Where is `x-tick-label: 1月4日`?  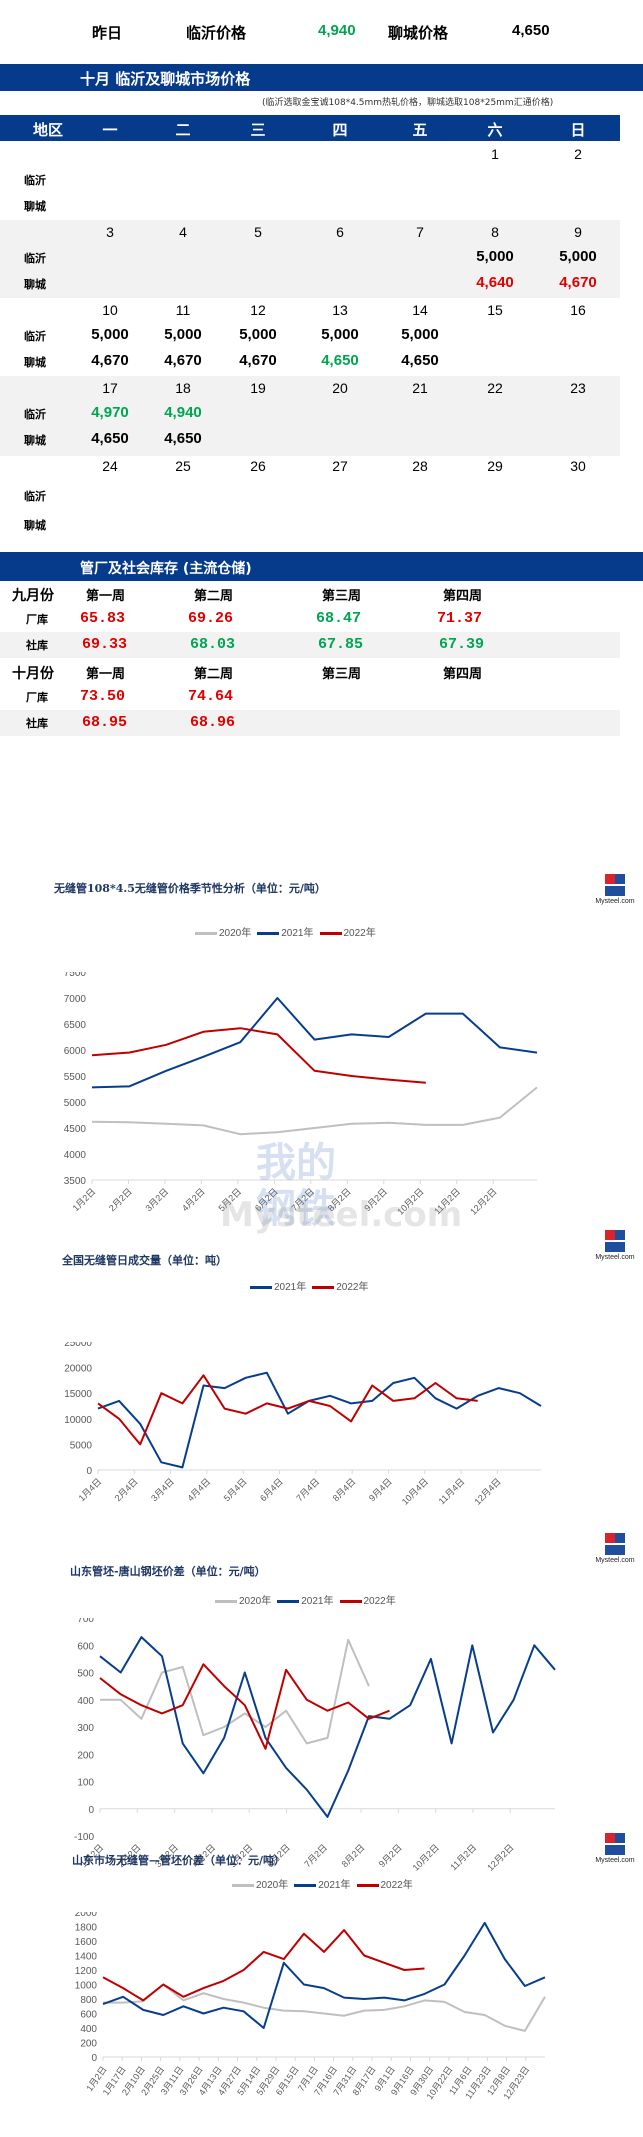
x-tick-label: 1月4日 is located at coordinates (90, 1489).